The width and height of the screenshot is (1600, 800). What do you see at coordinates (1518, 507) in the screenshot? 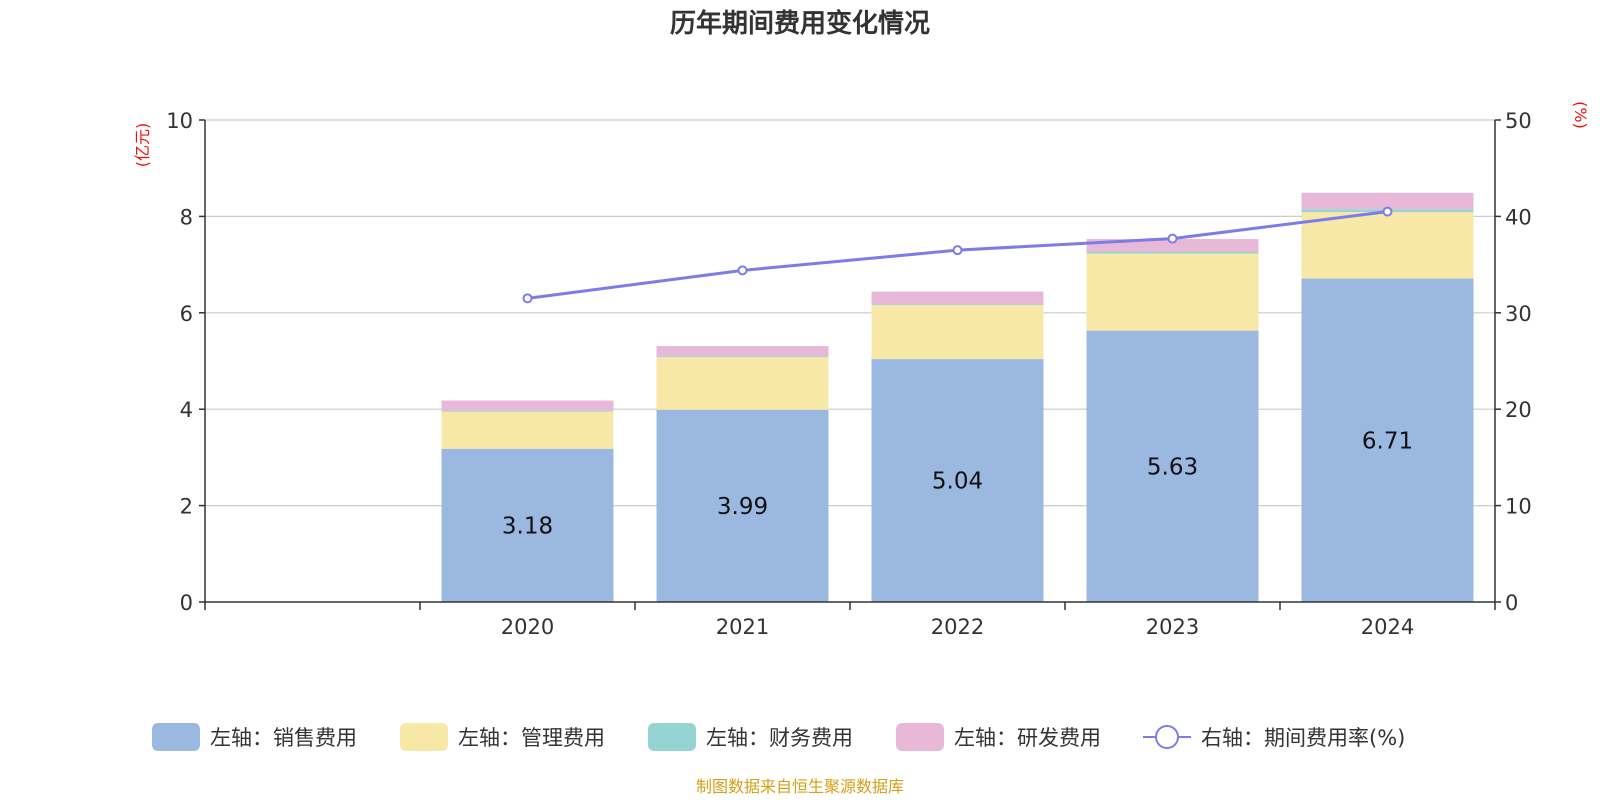
I see `right-axis-tick-label: 10` at bounding box center [1518, 507].